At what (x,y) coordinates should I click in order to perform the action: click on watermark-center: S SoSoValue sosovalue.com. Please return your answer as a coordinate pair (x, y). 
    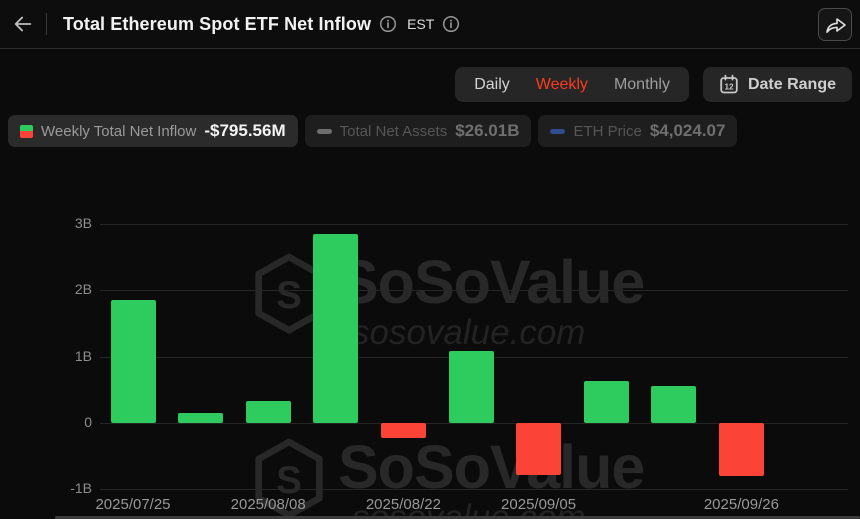
    Looking at the image, I should click on (448, 300).